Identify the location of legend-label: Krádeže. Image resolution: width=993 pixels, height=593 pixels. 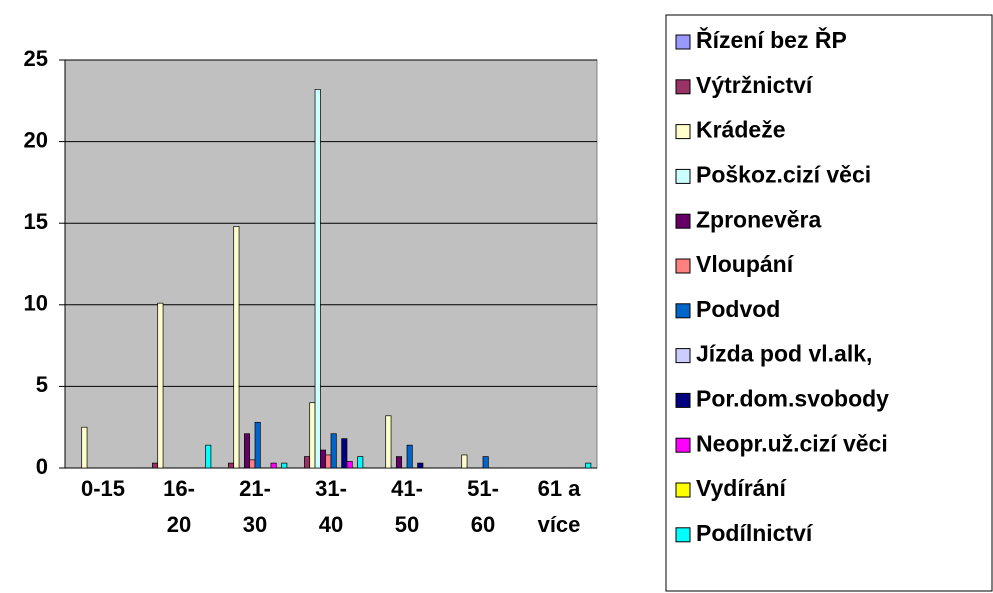
(740, 130).